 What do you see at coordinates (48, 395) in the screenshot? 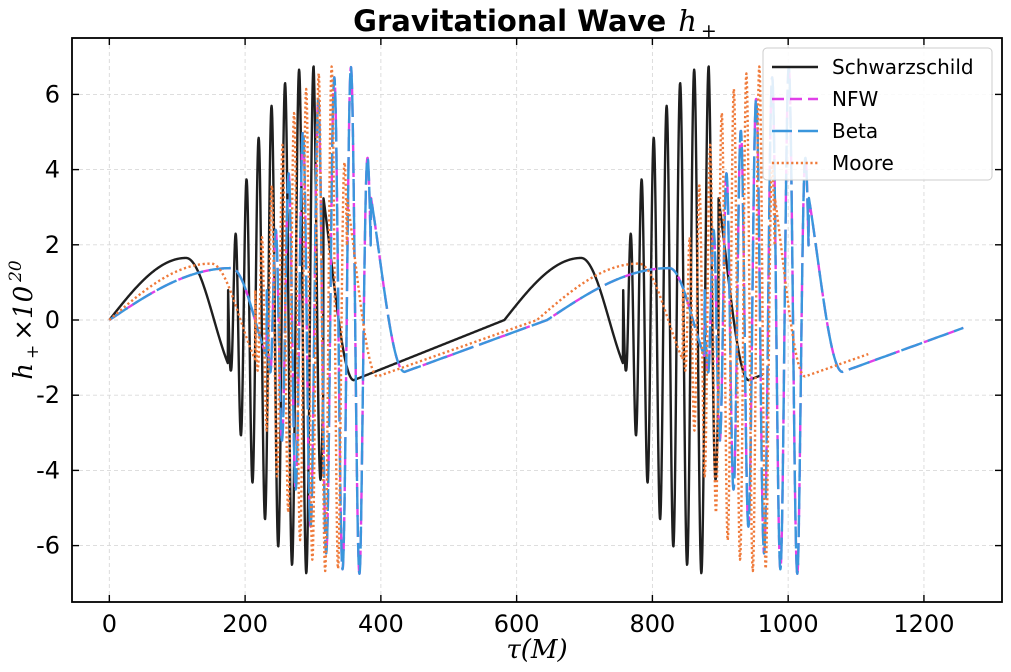
I see `y-tick-label: -2` at bounding box center [48, 395].